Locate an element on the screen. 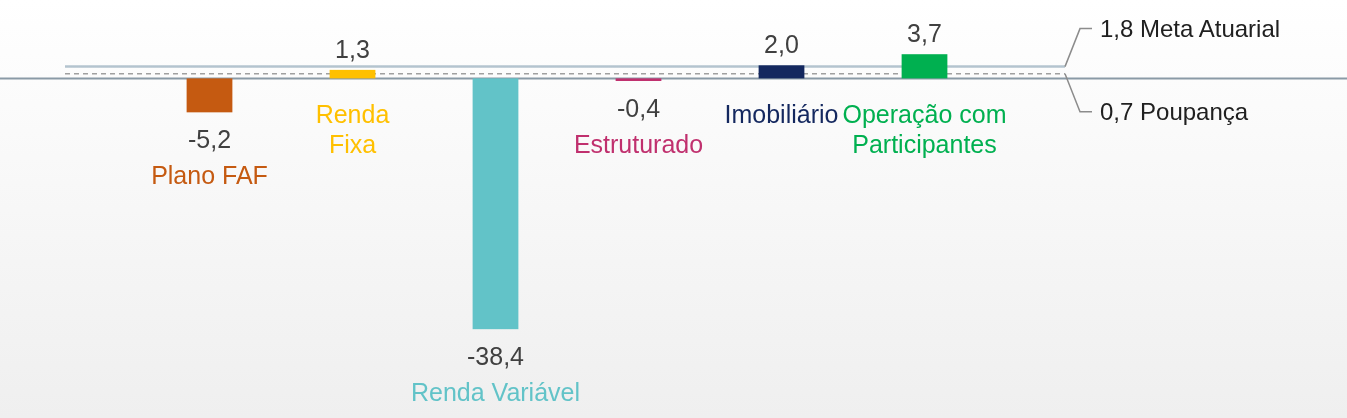 The image size is (1347, 418). data-label: 1,3 is located at coordinates (352, 48).